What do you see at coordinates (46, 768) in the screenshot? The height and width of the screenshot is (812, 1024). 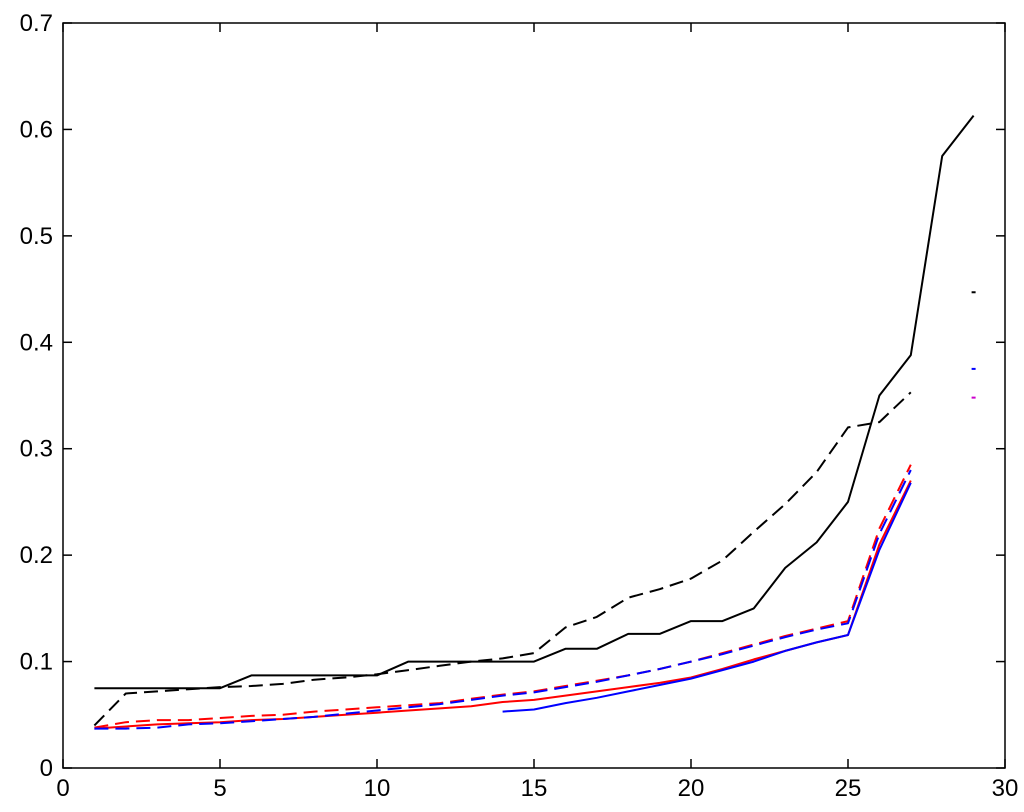 I see `y-tick-label: 0` at bounding box center [46, 768].